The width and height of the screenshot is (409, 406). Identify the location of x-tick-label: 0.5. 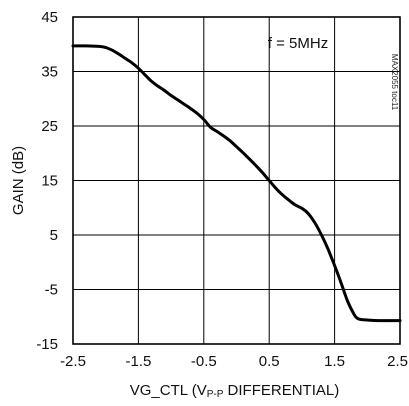
(269, 361).